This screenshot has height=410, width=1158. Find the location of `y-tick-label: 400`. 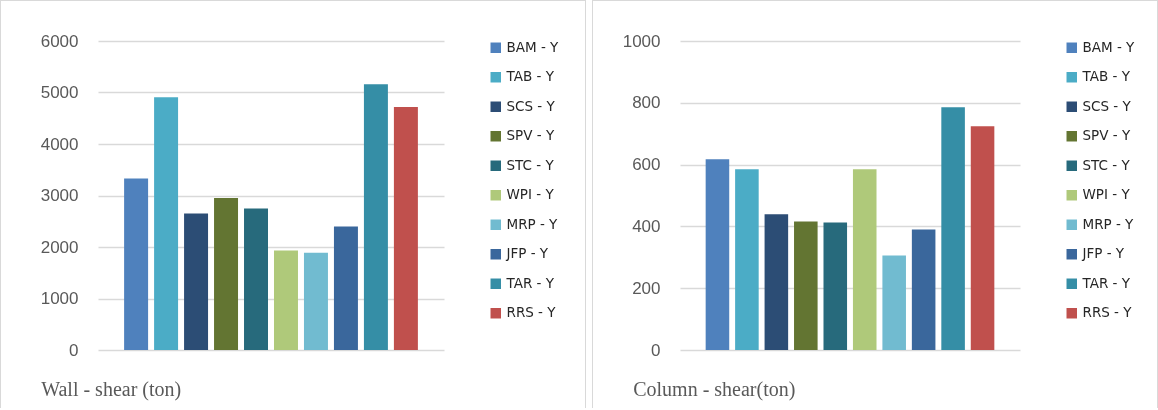

y-tick-label: 400 is located at coordinates (646, 226).